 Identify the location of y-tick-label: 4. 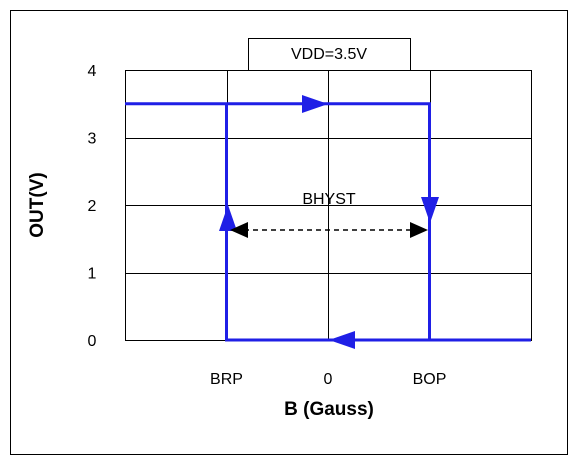
(92, 71).